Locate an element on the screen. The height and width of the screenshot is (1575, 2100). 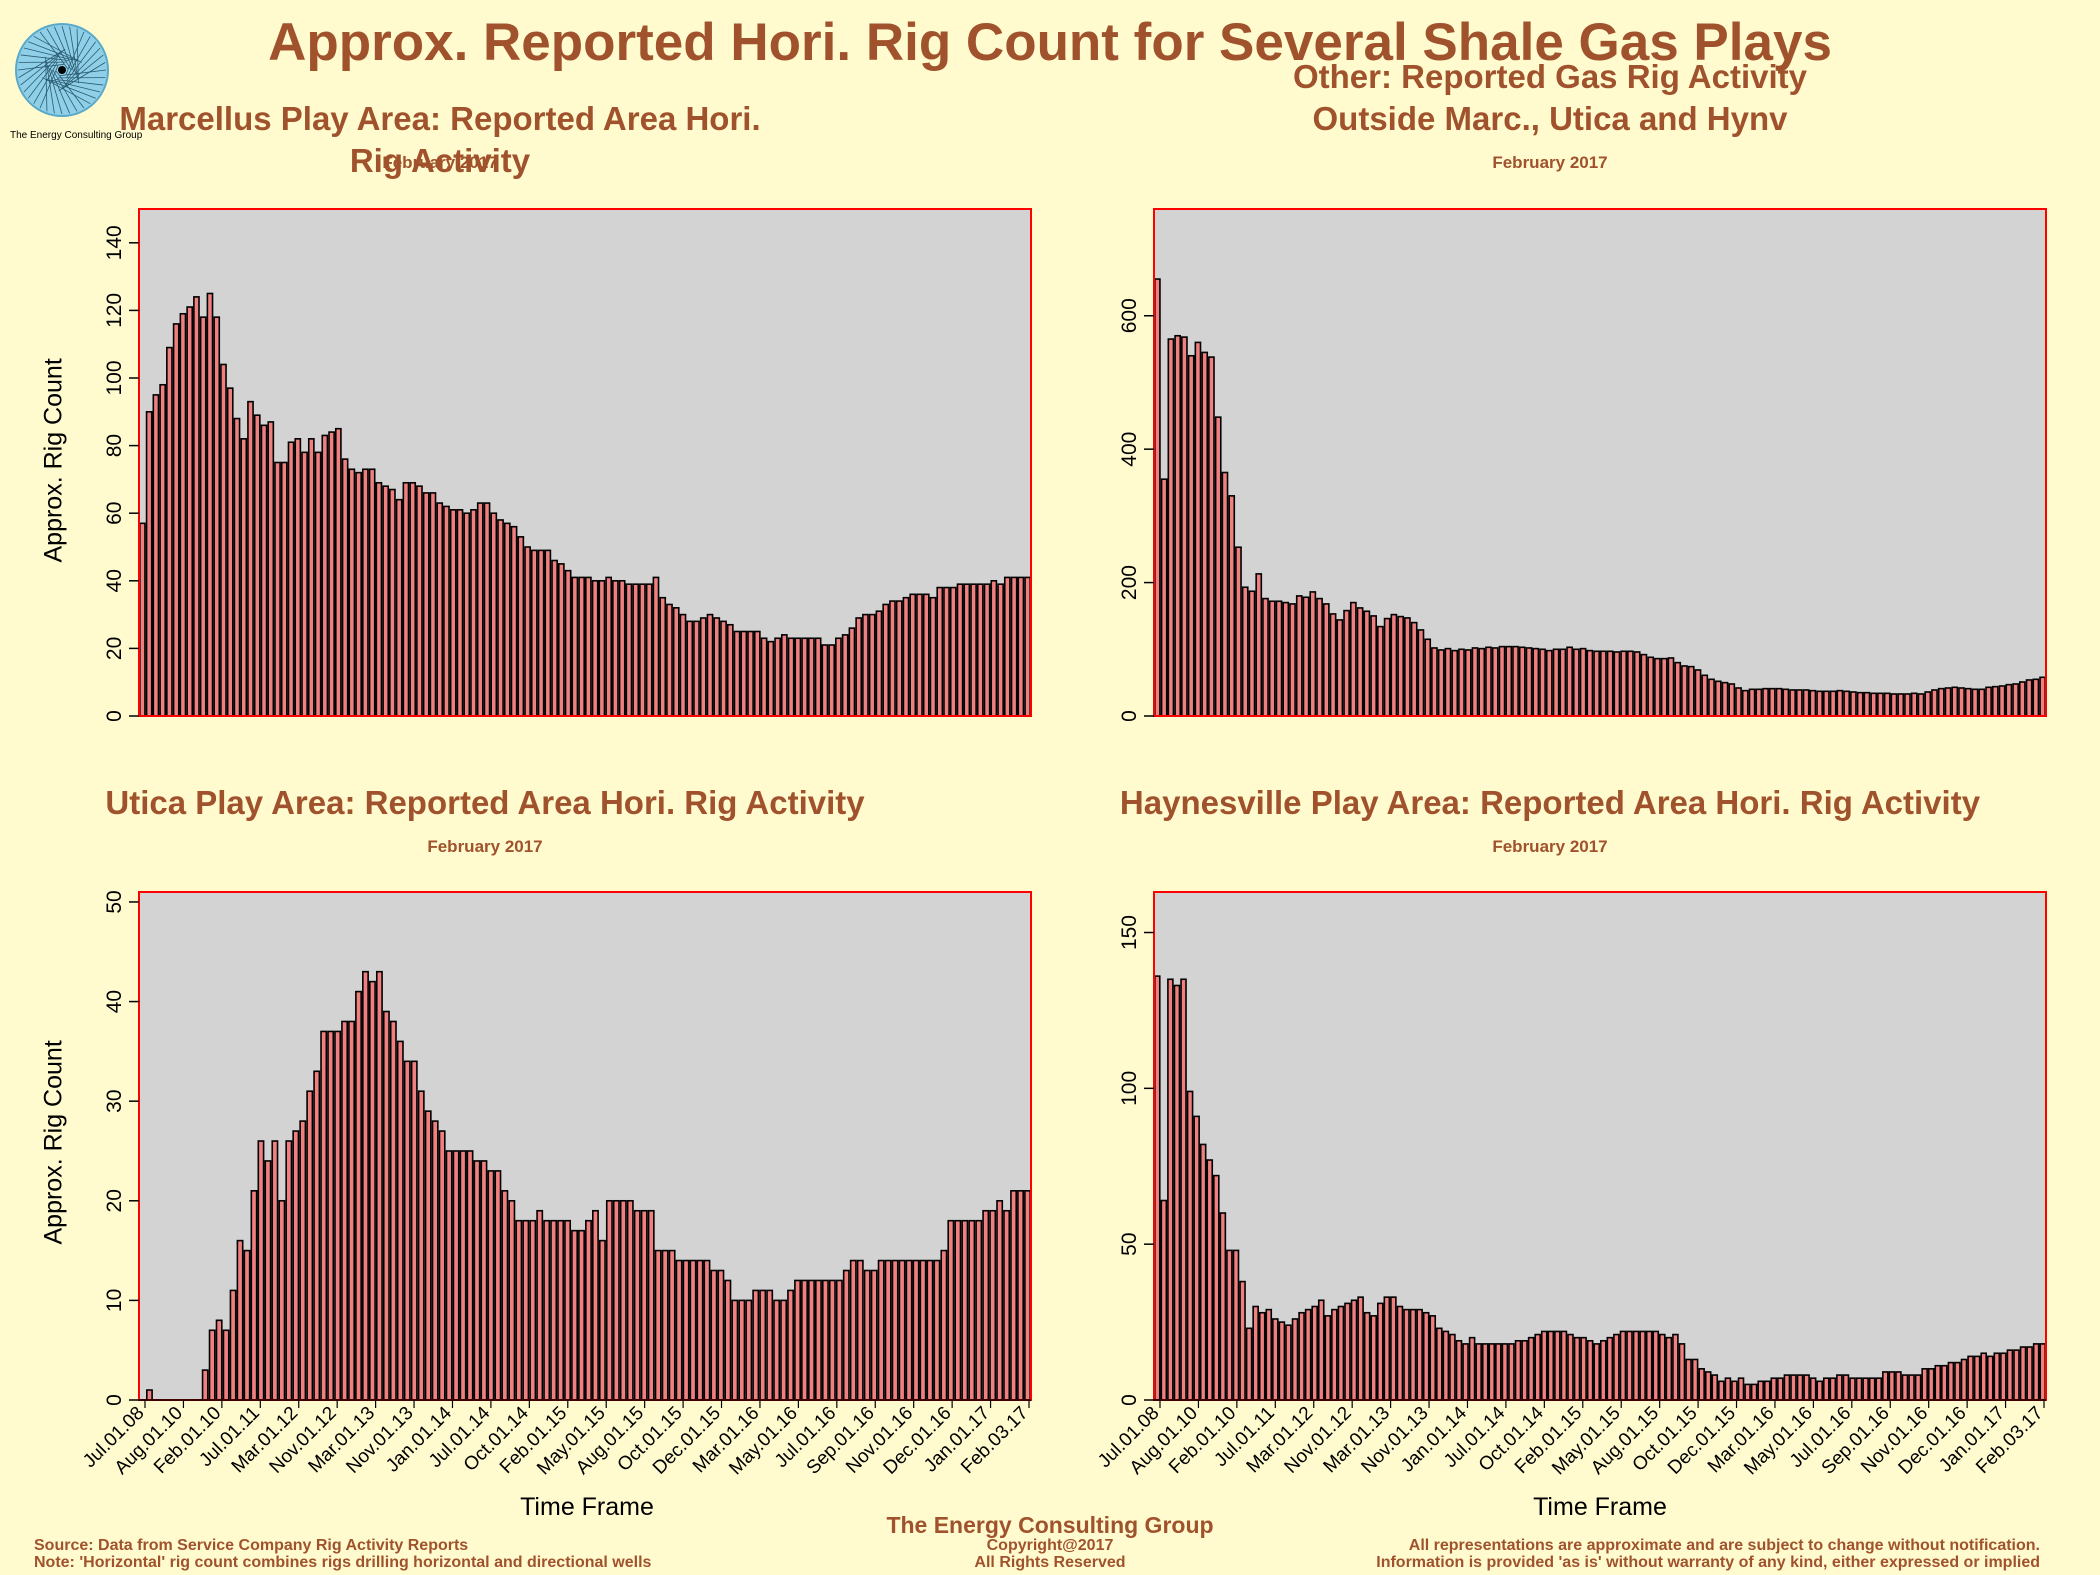
x-tick-label: Jan.01.17 is located at coordinates (957, 1440).